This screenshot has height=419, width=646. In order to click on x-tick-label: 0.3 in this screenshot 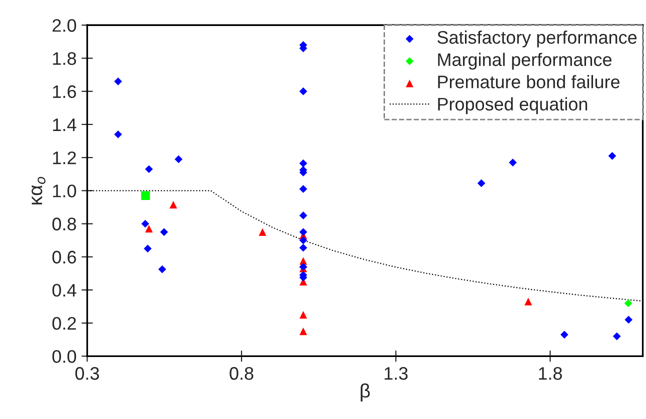, I will do `click(87, 373)`.